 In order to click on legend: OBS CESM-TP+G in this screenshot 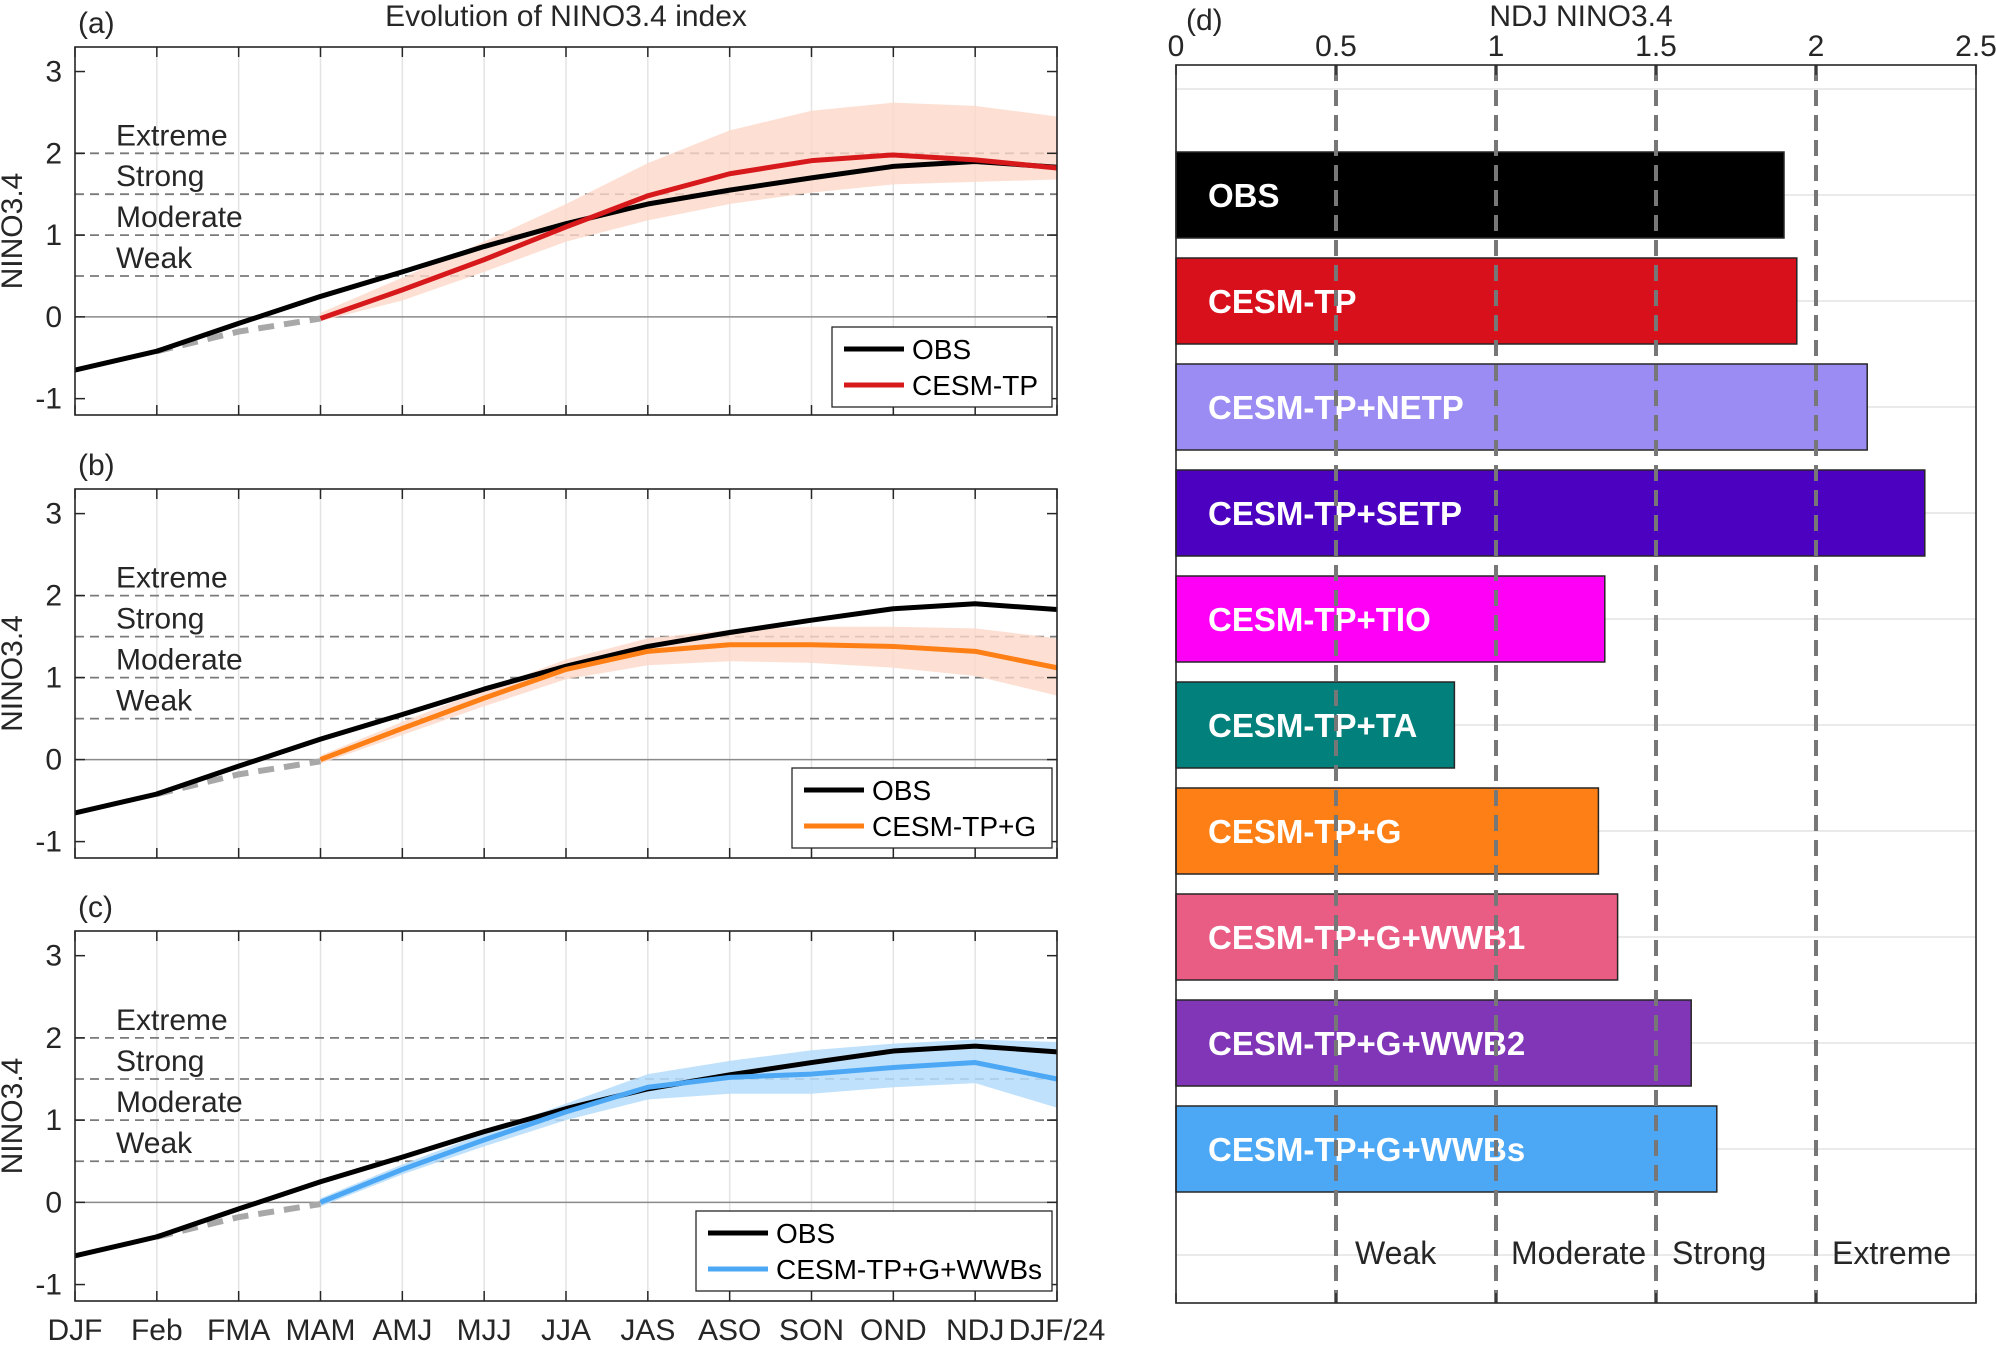, I will do `click(922, 808)`.